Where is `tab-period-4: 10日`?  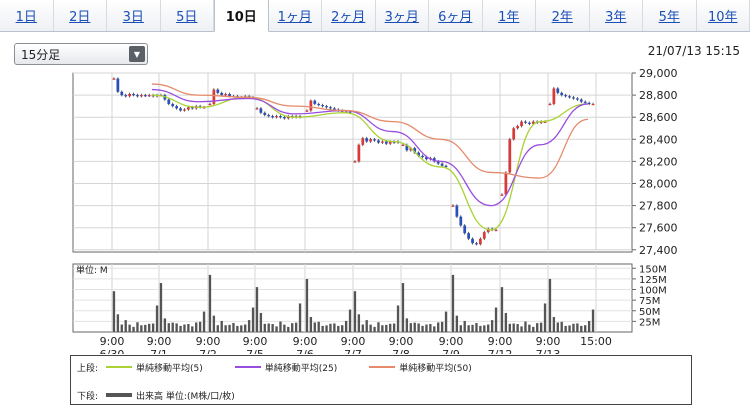 tab-period-4: 10日 is located at coordinates (241, 16).